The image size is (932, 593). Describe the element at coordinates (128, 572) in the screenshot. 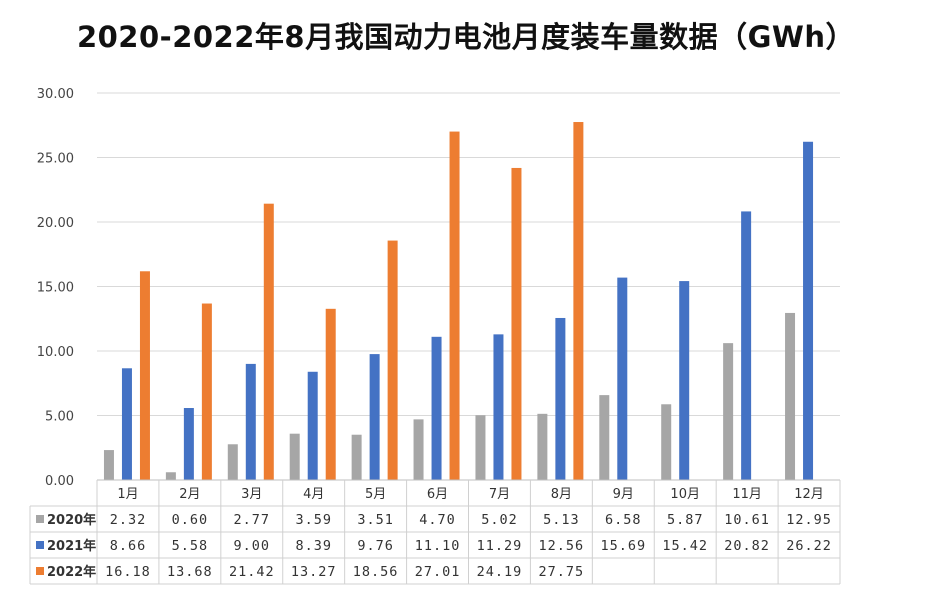

I see `data-label: 16.18` at that location.